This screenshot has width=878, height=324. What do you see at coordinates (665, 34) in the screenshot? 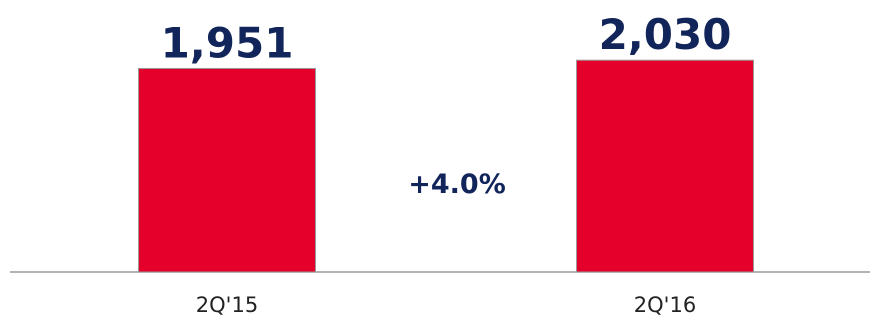
I see `value-label-1: 2,030` at bounding box center [665, 34].